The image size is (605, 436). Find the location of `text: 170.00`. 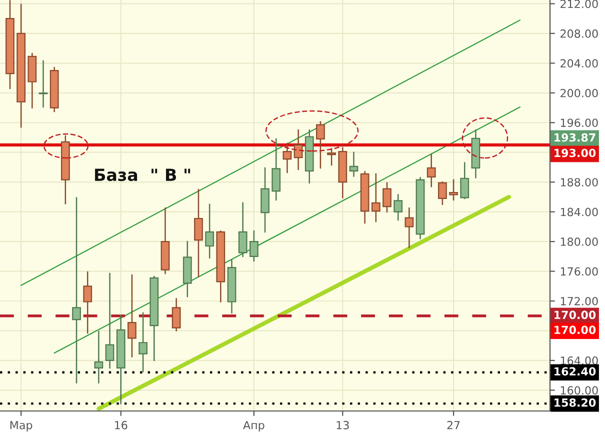

text: 170.00 is located at coordinates (575, 330).